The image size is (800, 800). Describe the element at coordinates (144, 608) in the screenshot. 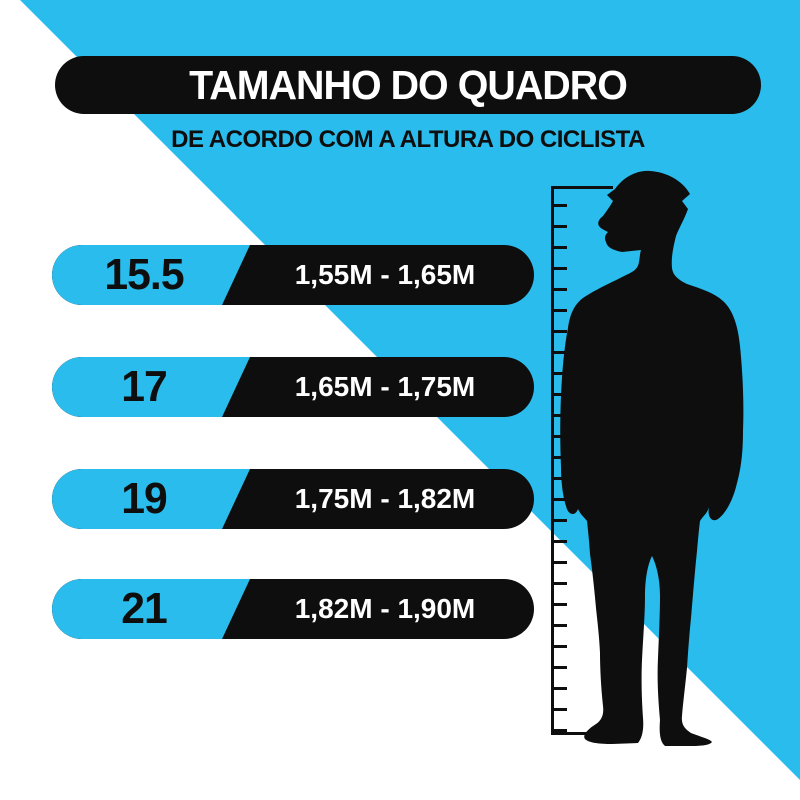

I see `frame-size-value: 21` at that location.